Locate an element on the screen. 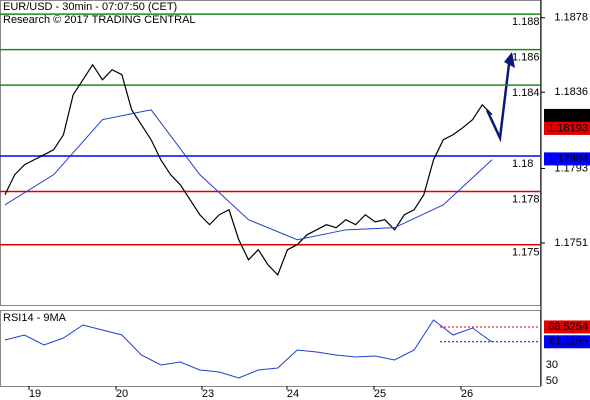 Image resolution: width=590 pixels, height=400 pixels. x-tick-label: 20 is located at coordinates (122, 394).